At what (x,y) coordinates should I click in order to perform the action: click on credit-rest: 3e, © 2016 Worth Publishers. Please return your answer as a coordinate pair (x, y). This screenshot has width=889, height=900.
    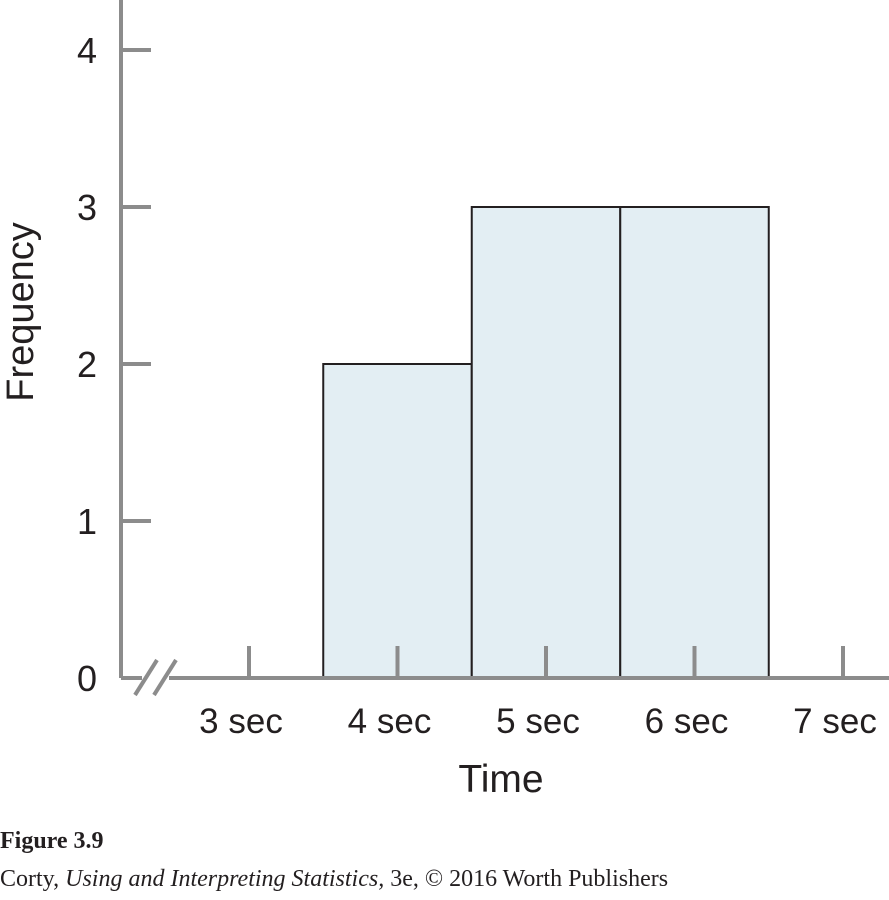
    Looking at the image, I should click on (526, 879).